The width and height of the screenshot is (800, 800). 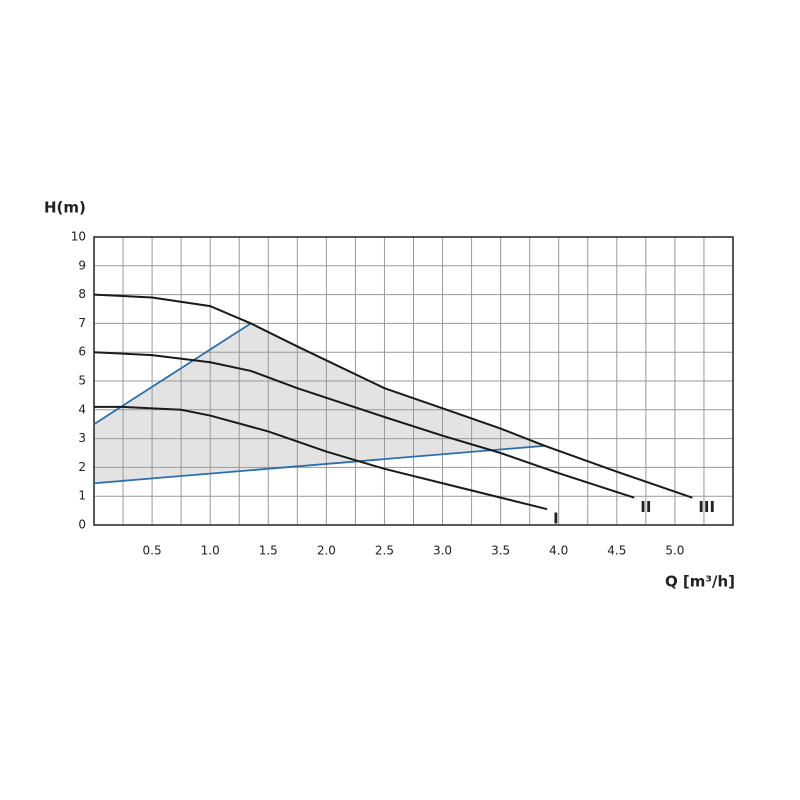 What do you see at coordinates (326, 551) in the screenshot?
I see `x-tick-label: 2.0` at bounding box center [326, 551].